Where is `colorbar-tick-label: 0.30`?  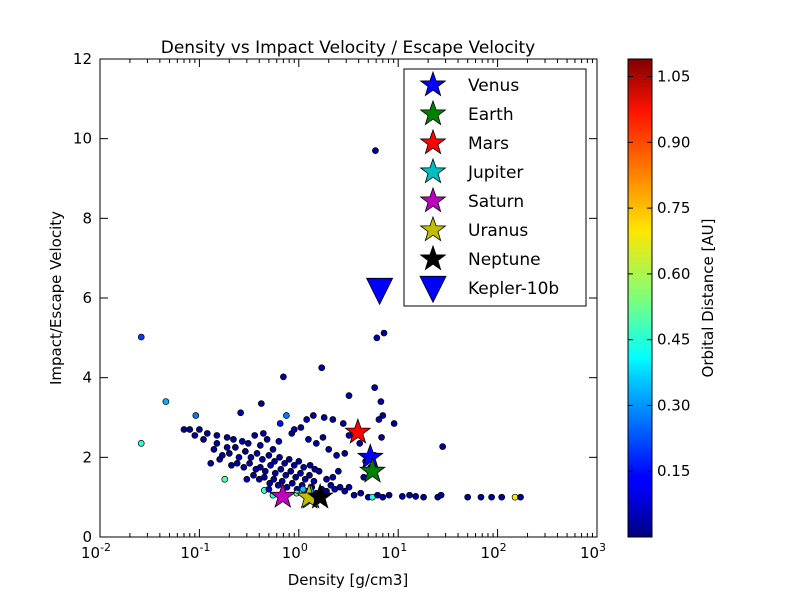
colorbar-tick-label: 0.30 is located at coordinates (673, 405).